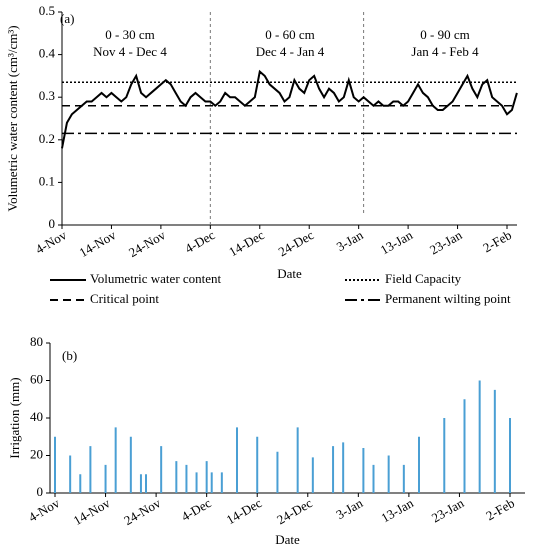  I want to click on y-tick-label: 60, so click(36, 378).